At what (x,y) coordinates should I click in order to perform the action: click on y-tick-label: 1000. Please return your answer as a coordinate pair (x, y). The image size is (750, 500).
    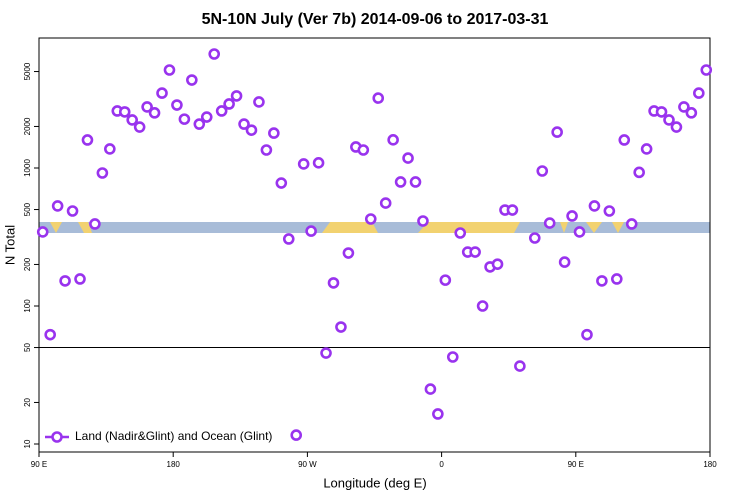
    Looking at the image, I should click on (27, 168).